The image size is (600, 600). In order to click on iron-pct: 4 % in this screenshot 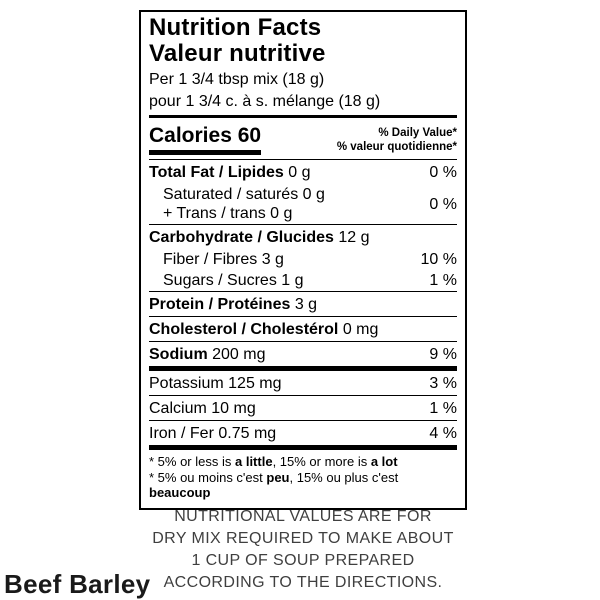, I will do `click(443, 433)`.